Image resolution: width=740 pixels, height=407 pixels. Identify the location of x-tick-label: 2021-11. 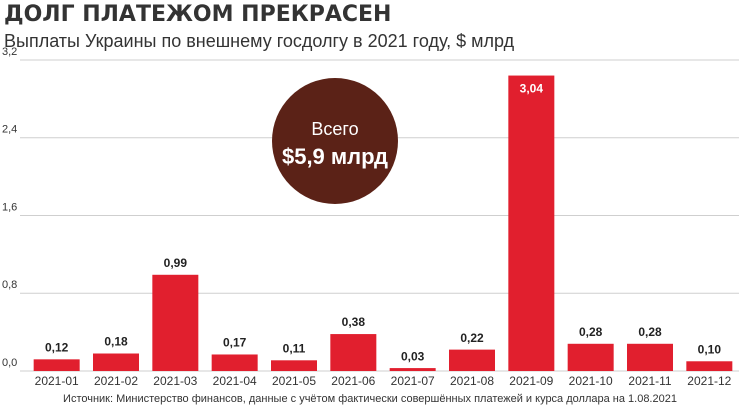
(649, 381).